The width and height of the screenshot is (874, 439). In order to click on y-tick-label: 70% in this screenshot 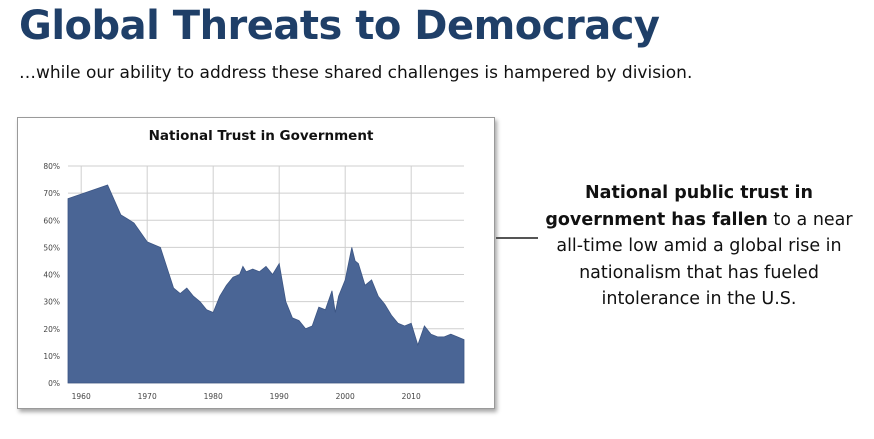, I will do `click(51, 193)`.